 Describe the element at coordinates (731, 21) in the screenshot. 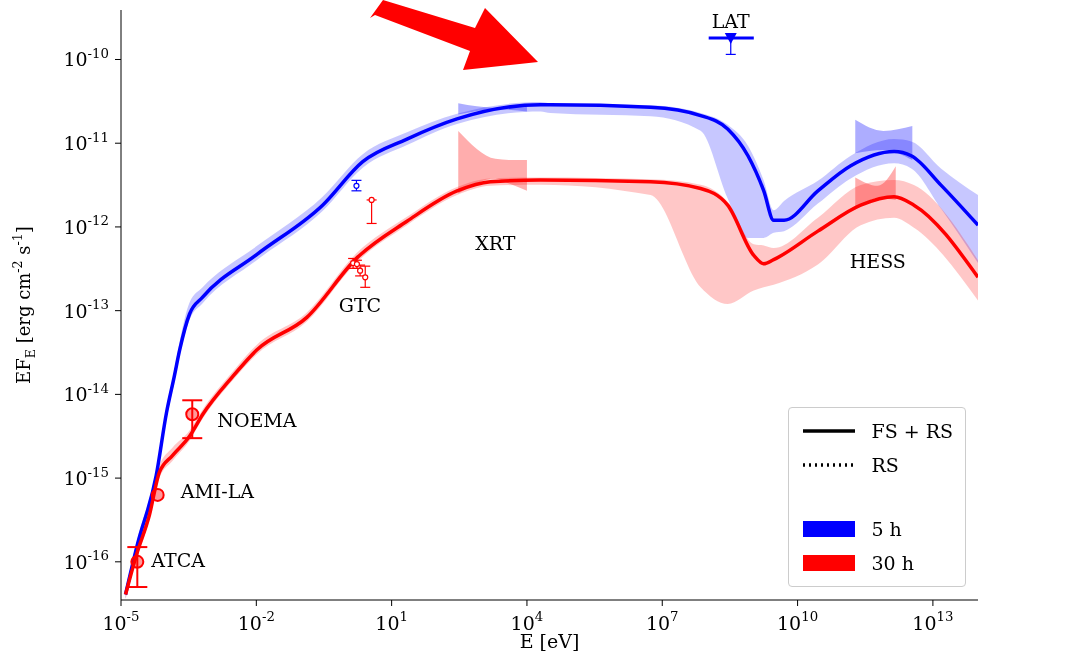

I see `annotation: LAT` at that location.